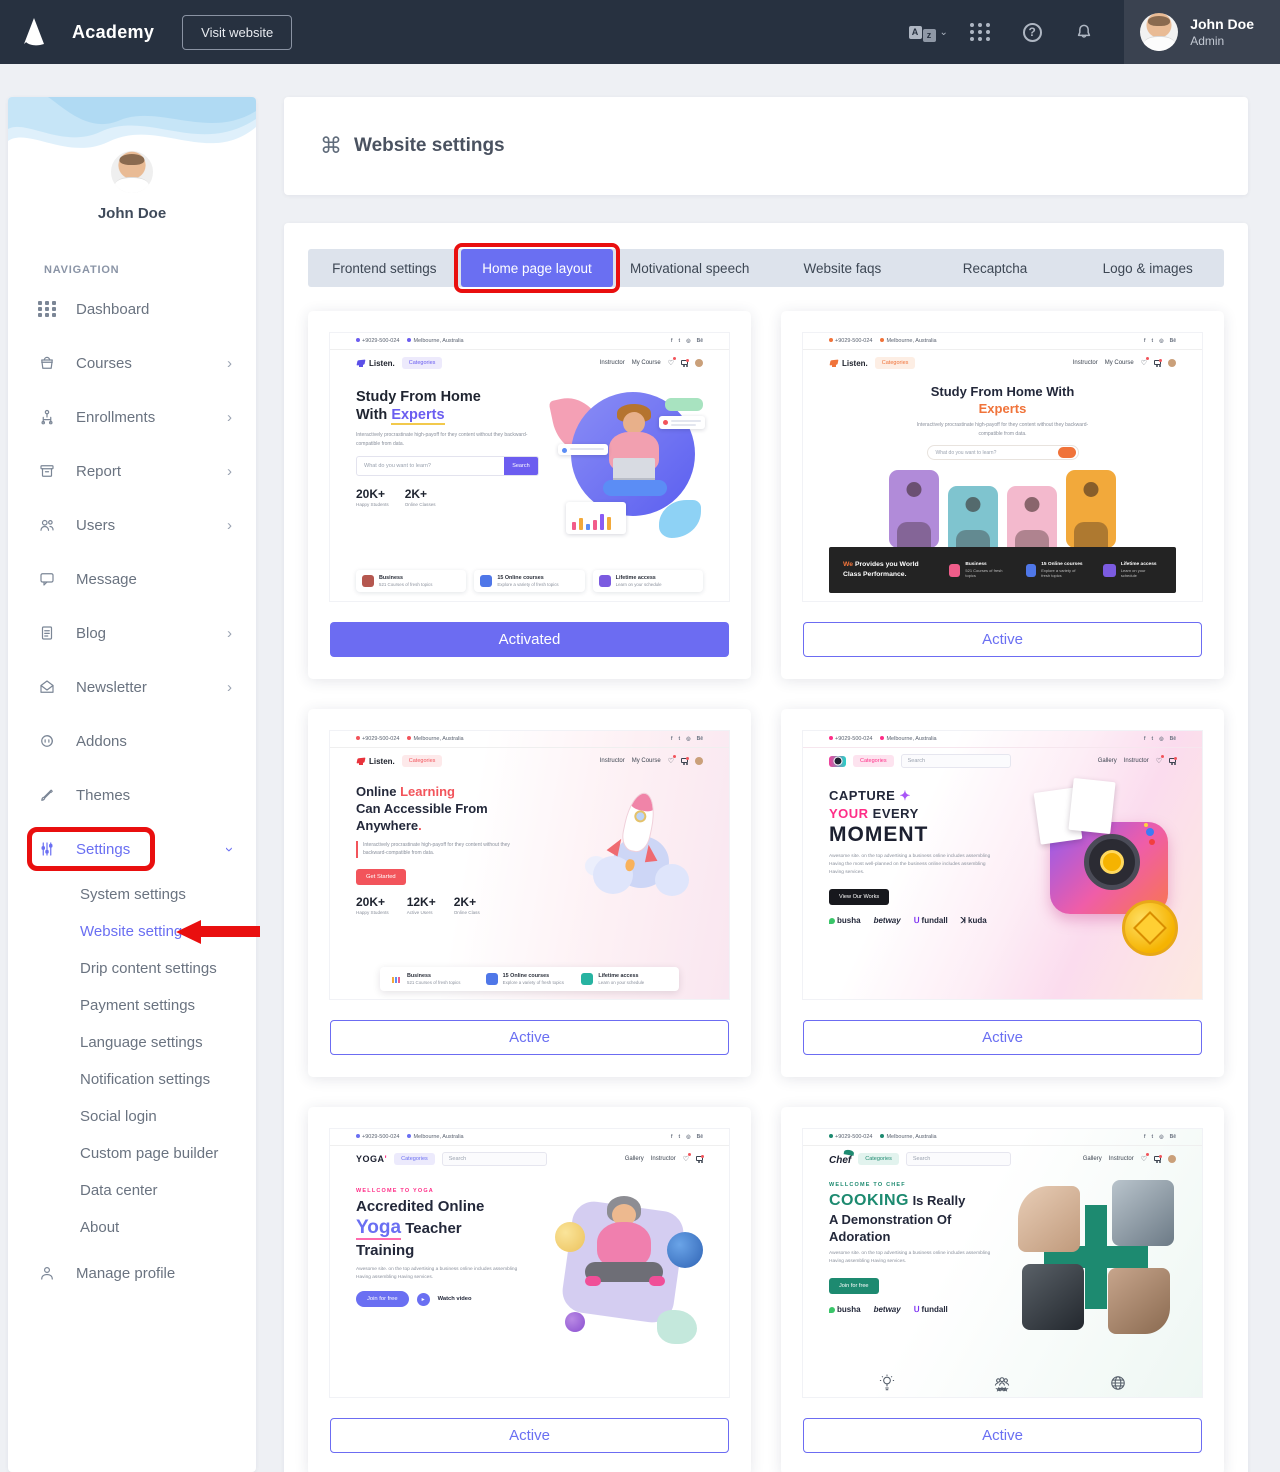 This screenshot has width=1280, height=1472. I want to click on sidebar-item-newsletter: Newsletter ›, so click(132, 687).